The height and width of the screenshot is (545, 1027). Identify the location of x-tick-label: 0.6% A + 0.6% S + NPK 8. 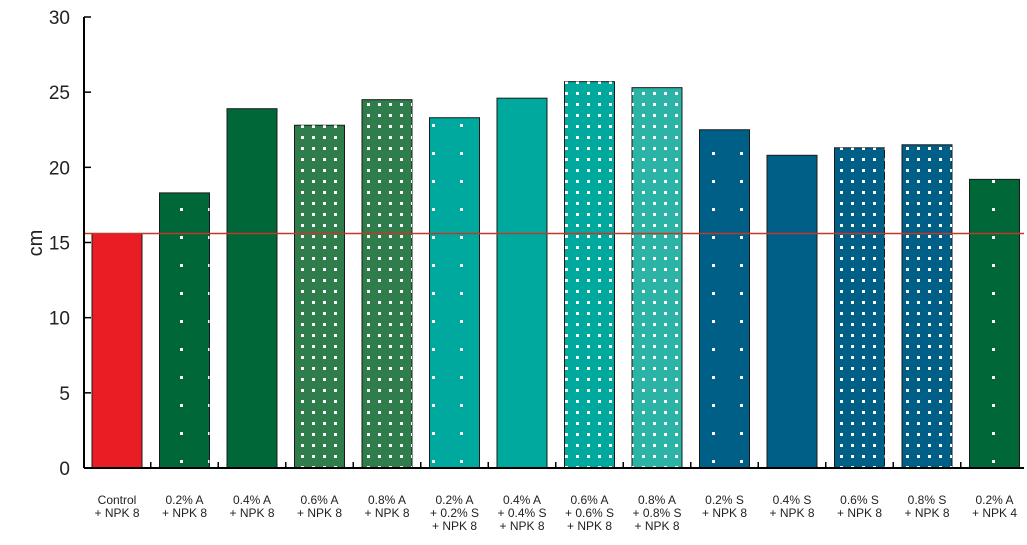
(589, 513).